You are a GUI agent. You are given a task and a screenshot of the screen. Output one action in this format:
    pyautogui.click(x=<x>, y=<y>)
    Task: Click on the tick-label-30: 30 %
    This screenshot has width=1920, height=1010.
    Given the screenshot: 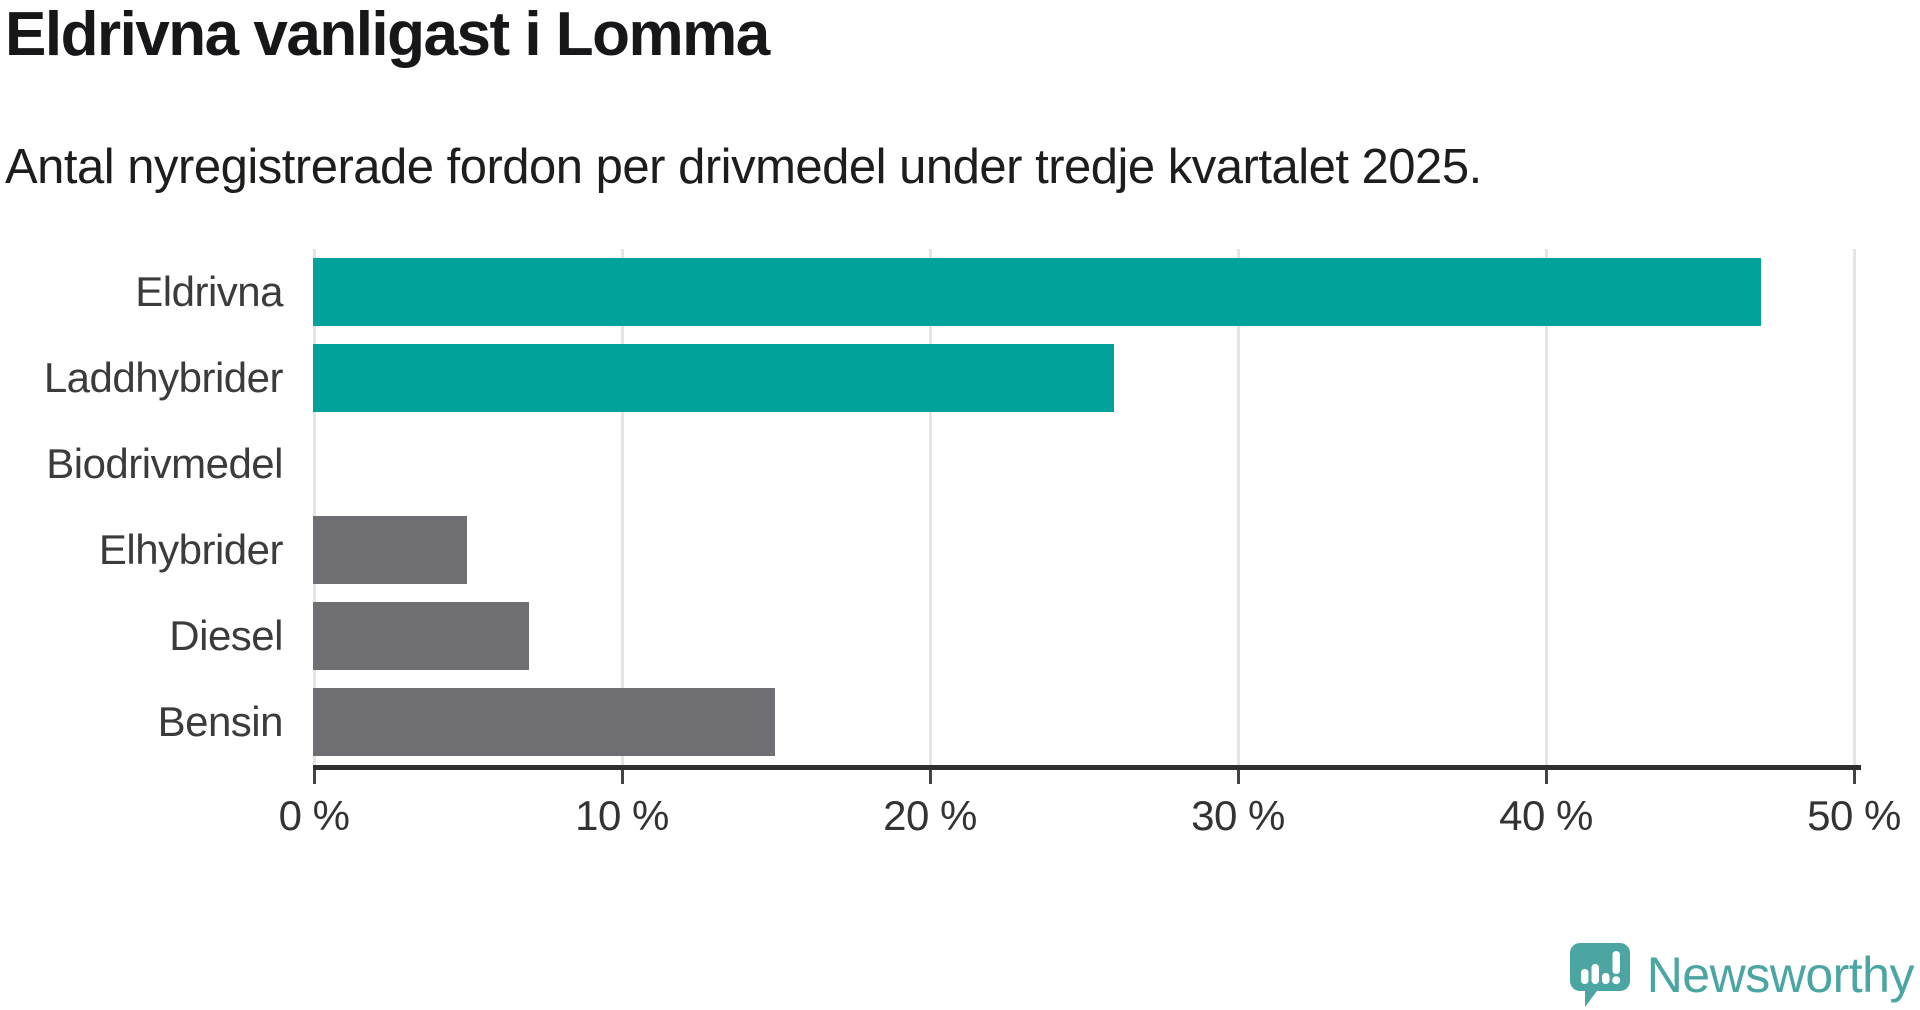 What is the action you would take?
    pyautogui.click(x=1238, y=815)
    